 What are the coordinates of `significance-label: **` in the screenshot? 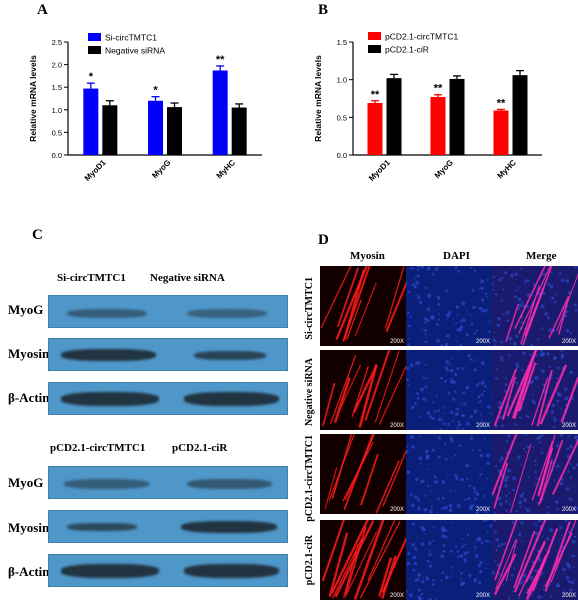 It's located at (375, 95).